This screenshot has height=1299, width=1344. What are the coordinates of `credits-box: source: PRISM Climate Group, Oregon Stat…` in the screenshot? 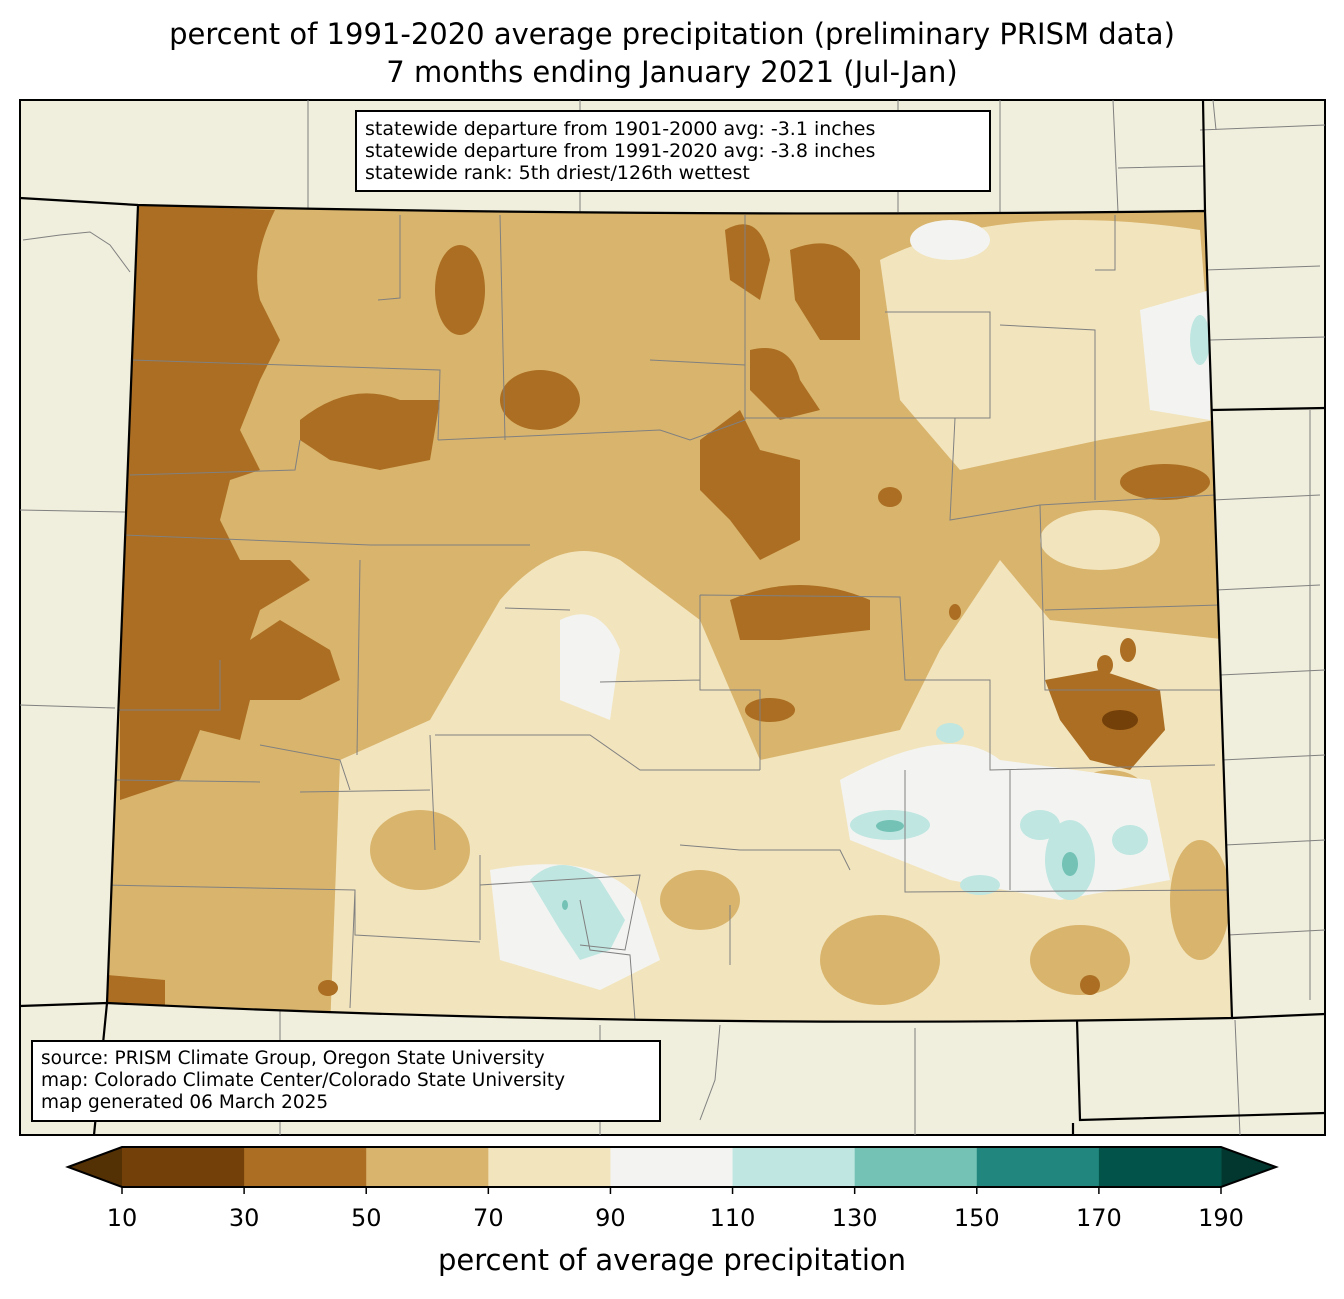 It's located at (346, 1081).